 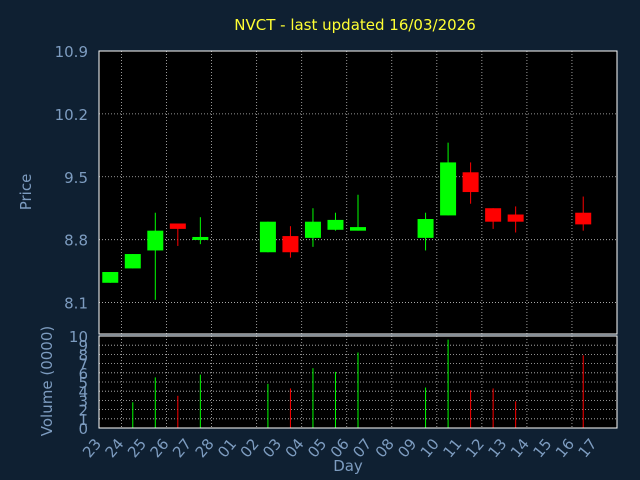 What do you see at coordinates (565, 448) in the screenshot?
I see `x-tick-label: 16` at bounding box center [565, 448].